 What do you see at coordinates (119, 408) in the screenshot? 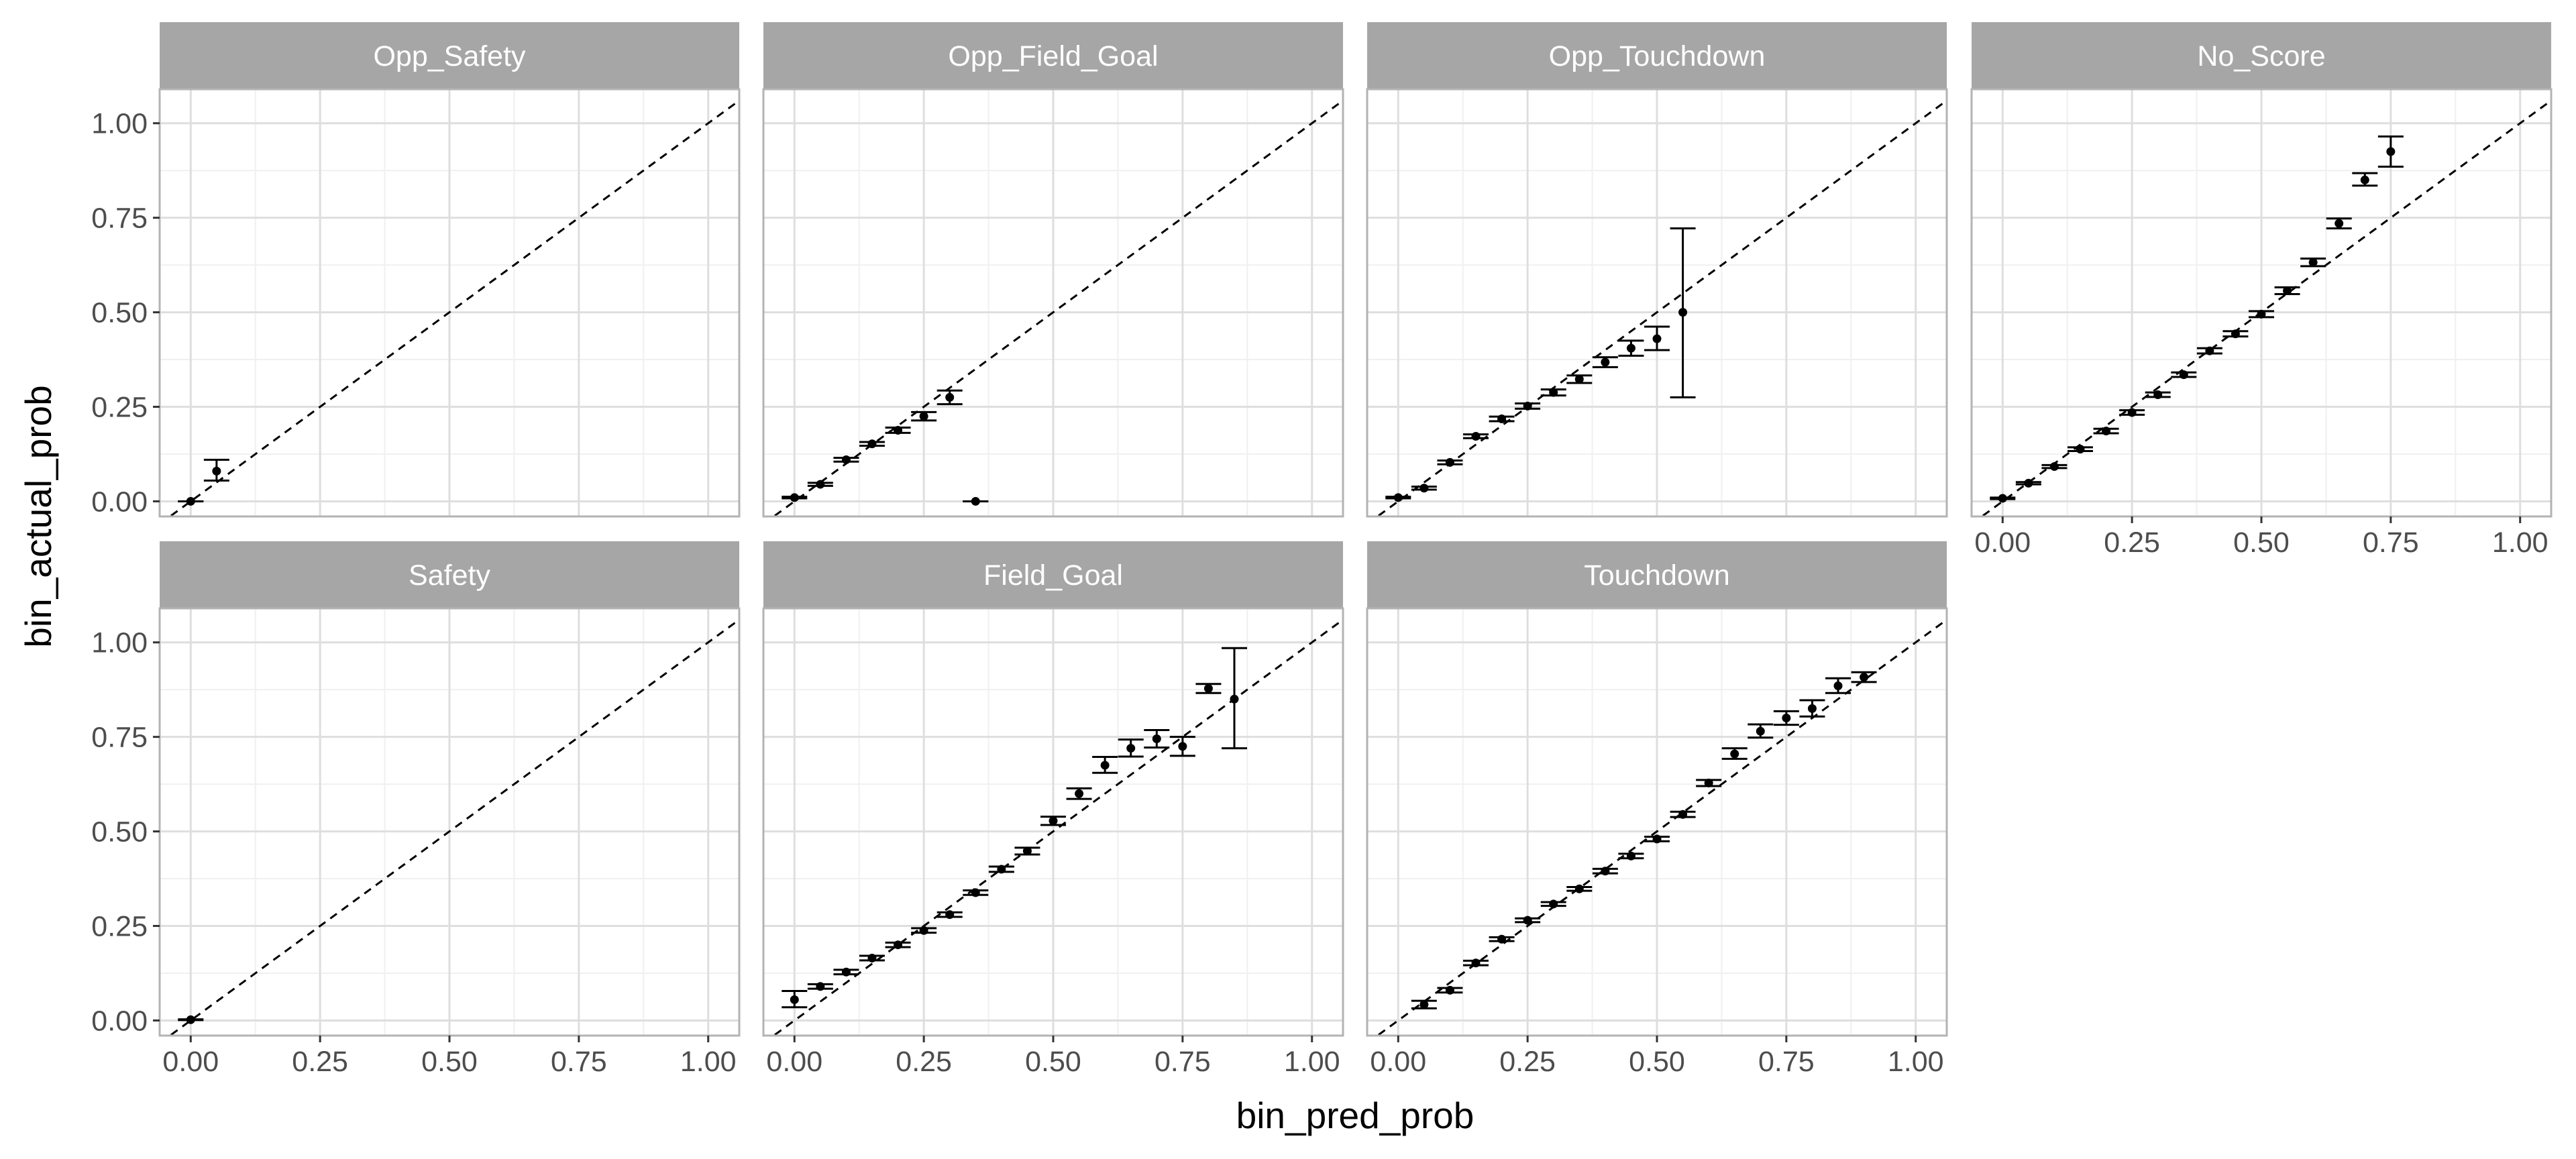
I see `y-tick-label: 0.25` at bounding box center [119, 408].